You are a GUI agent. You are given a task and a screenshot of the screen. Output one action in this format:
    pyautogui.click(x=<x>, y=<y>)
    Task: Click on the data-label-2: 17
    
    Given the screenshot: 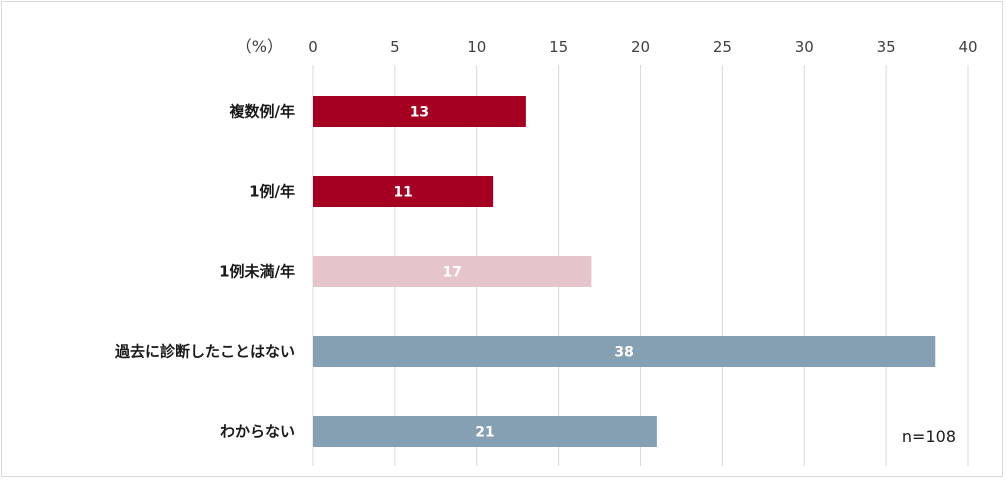 What is the action you would take?
    pyautogui.click(x=451, y=273)
    